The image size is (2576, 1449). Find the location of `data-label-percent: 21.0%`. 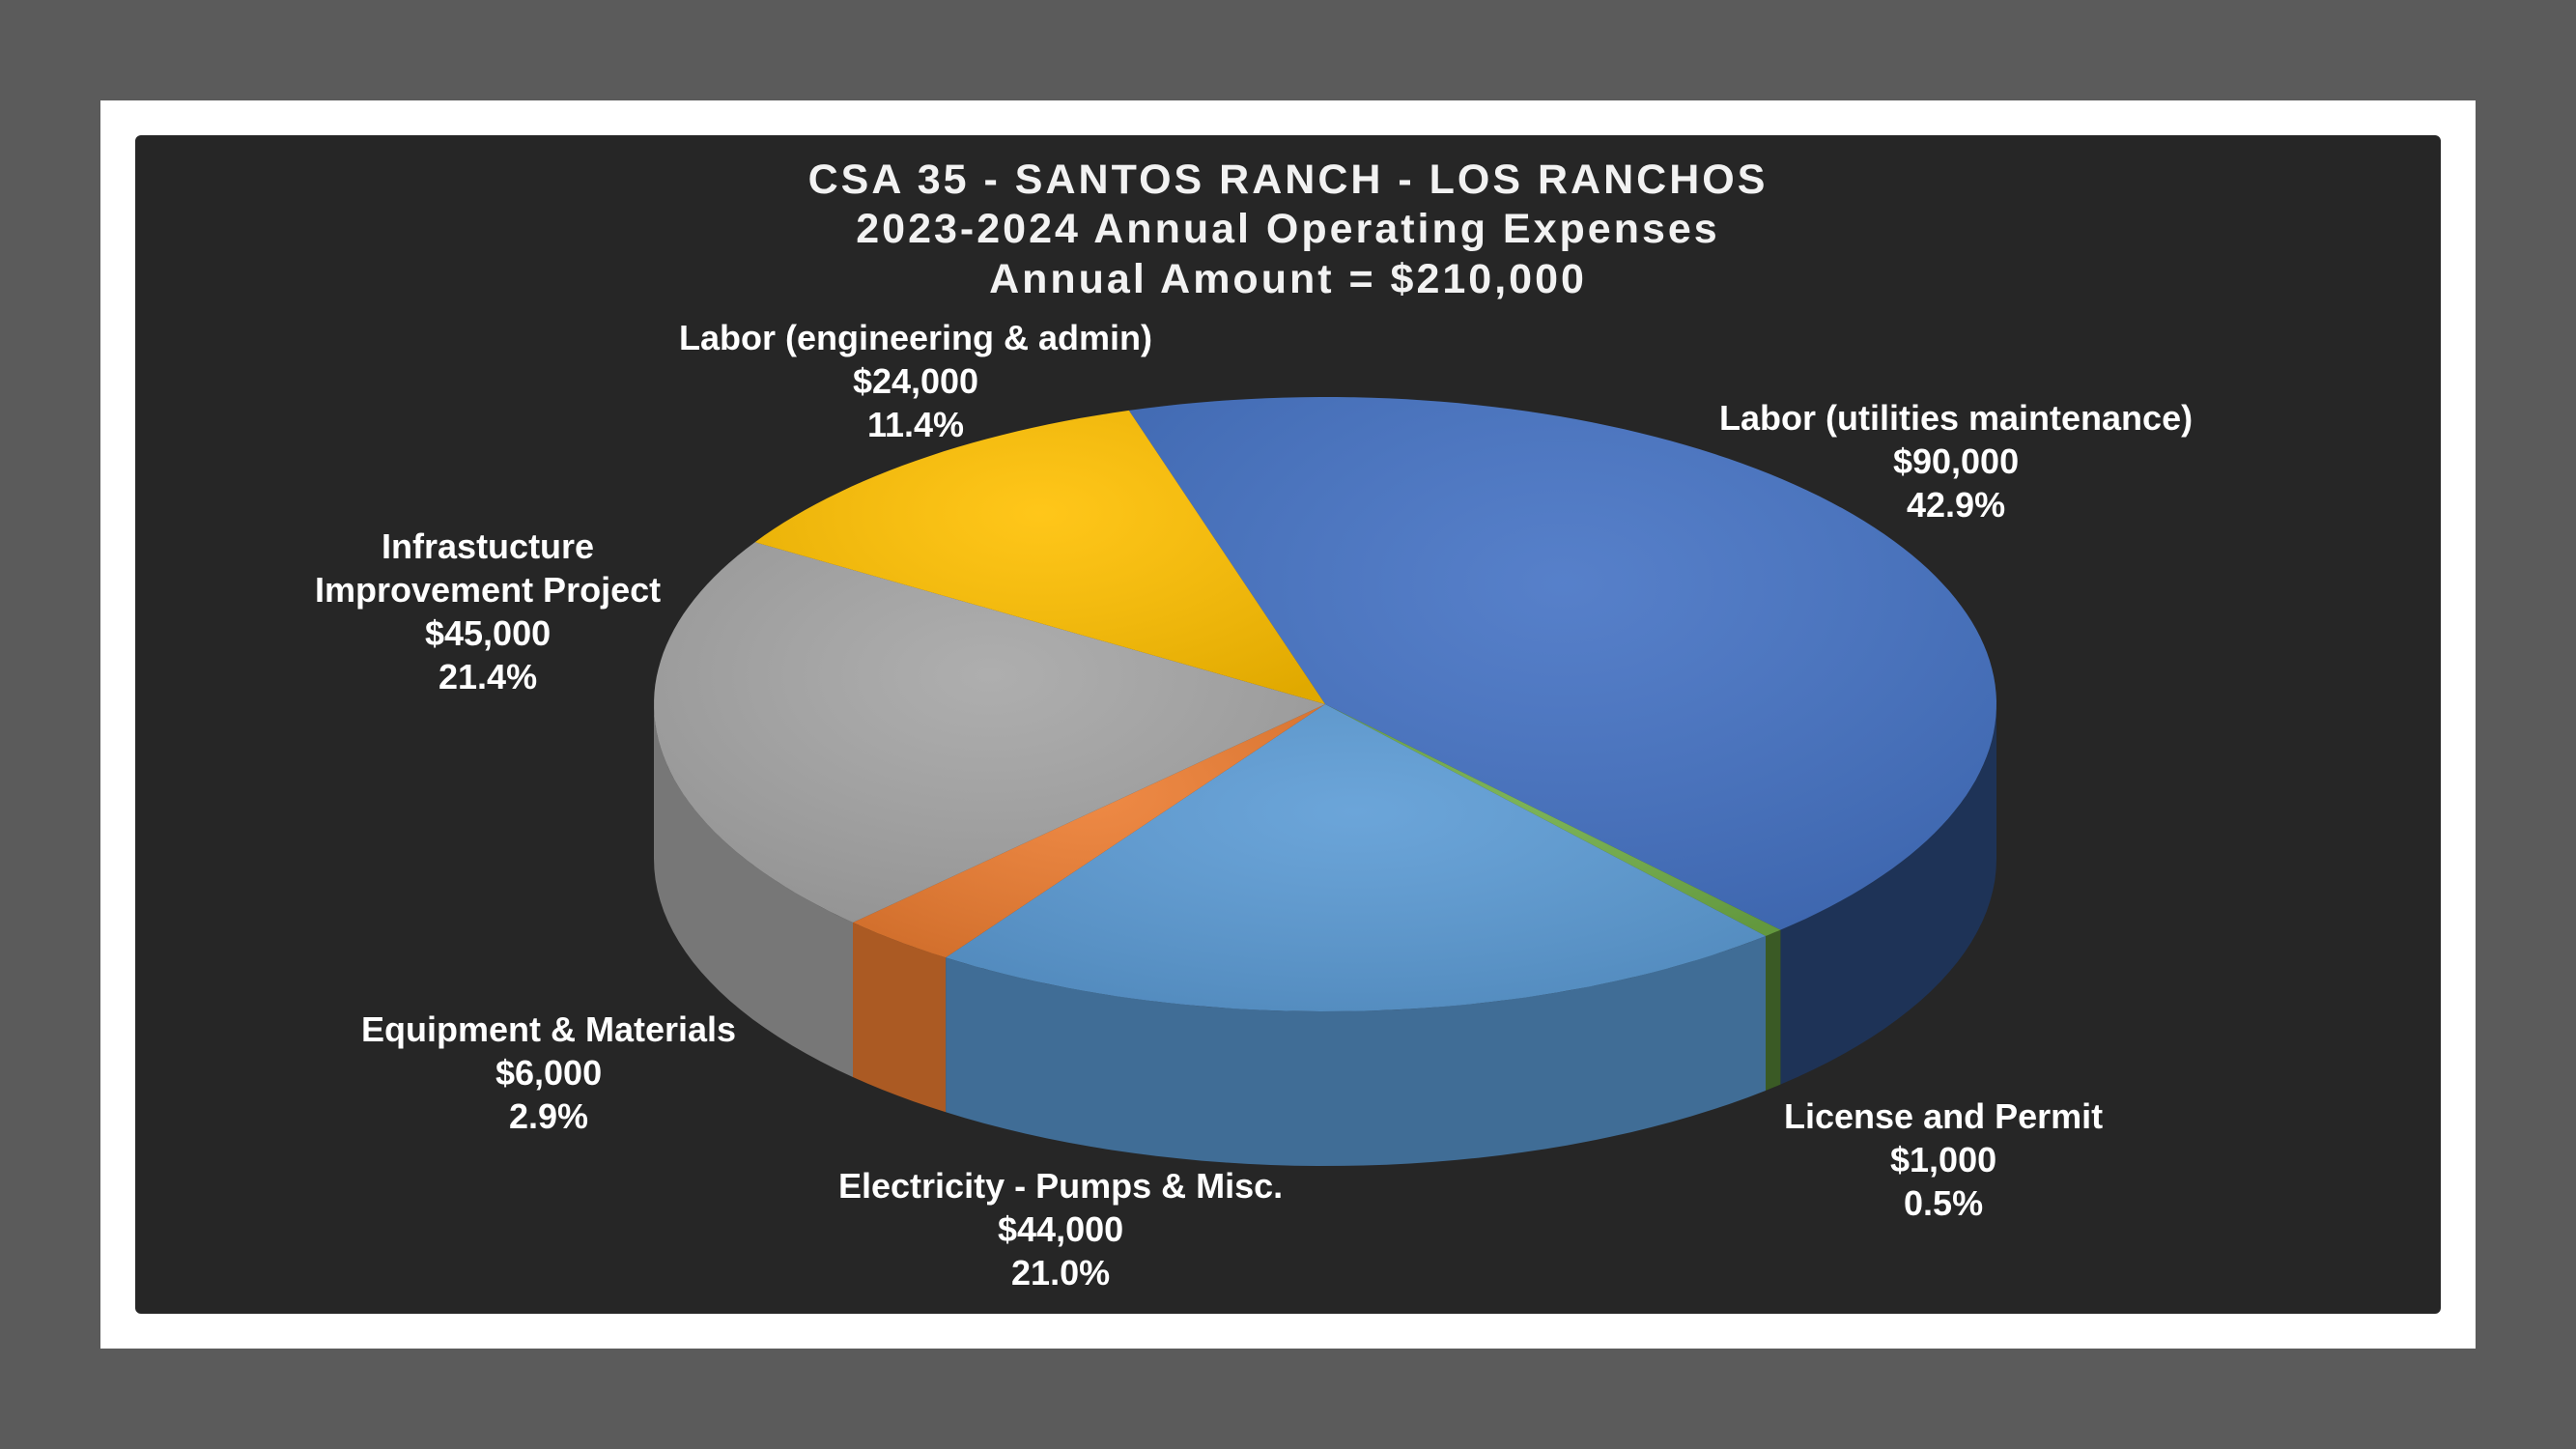

data-label-percent: 21.0% is located at coordinates (1061, 1273).